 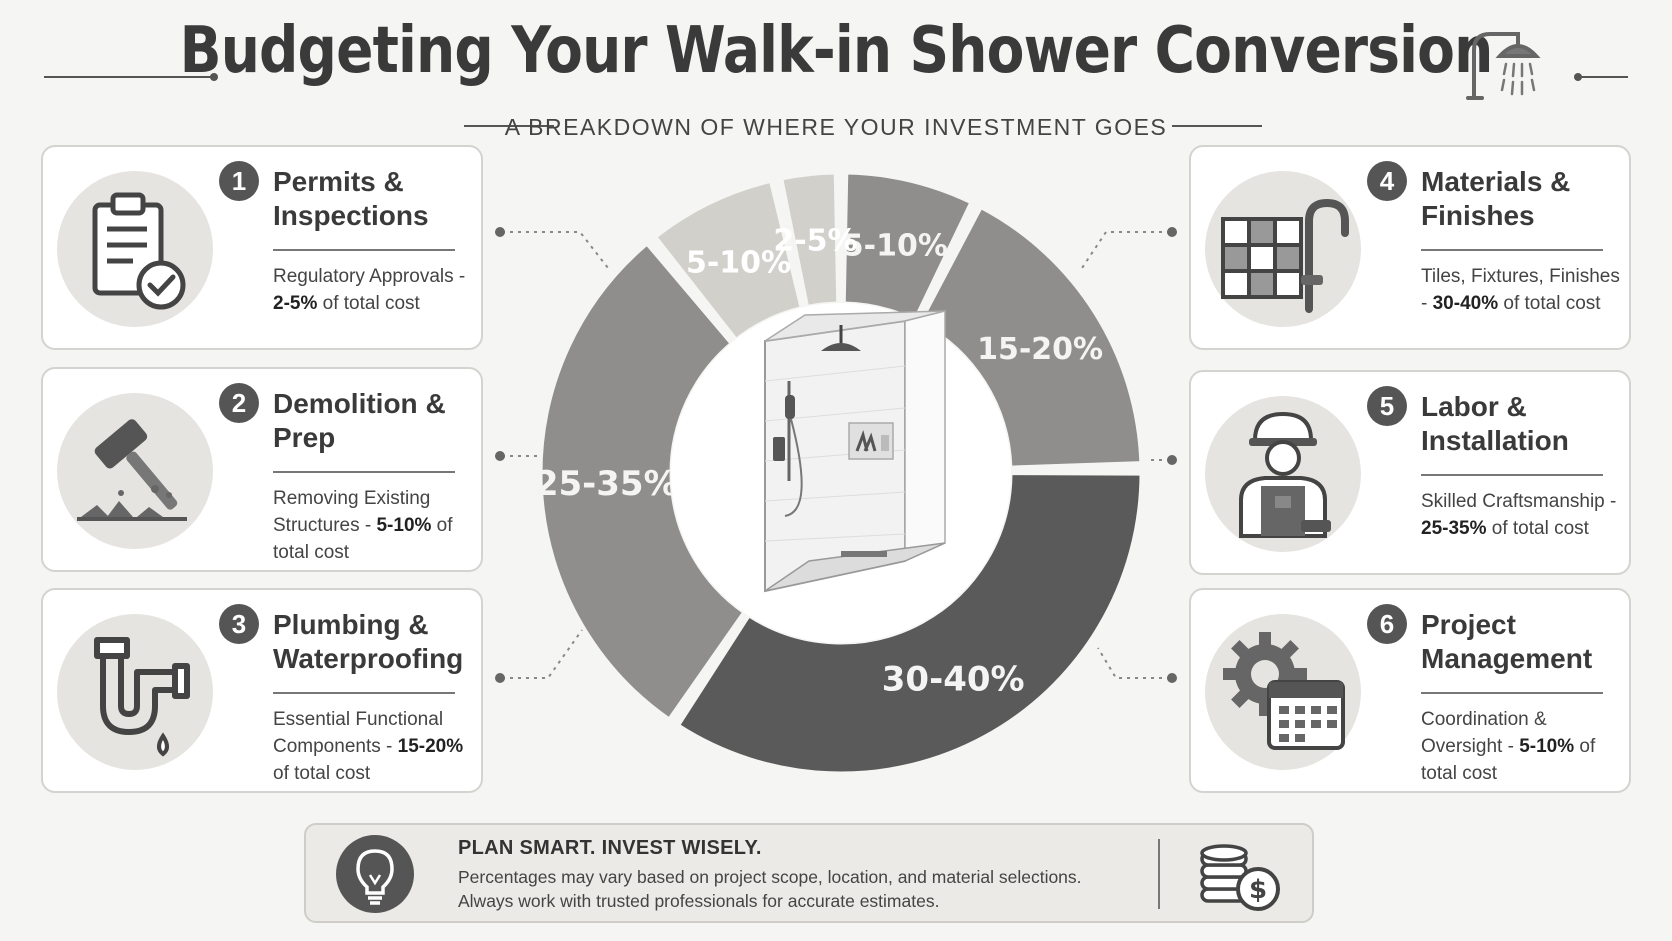 What do you see at coordinates (142, 697) in the screenshot?
I see `pipe-icon` at bounding box center [142, 697].